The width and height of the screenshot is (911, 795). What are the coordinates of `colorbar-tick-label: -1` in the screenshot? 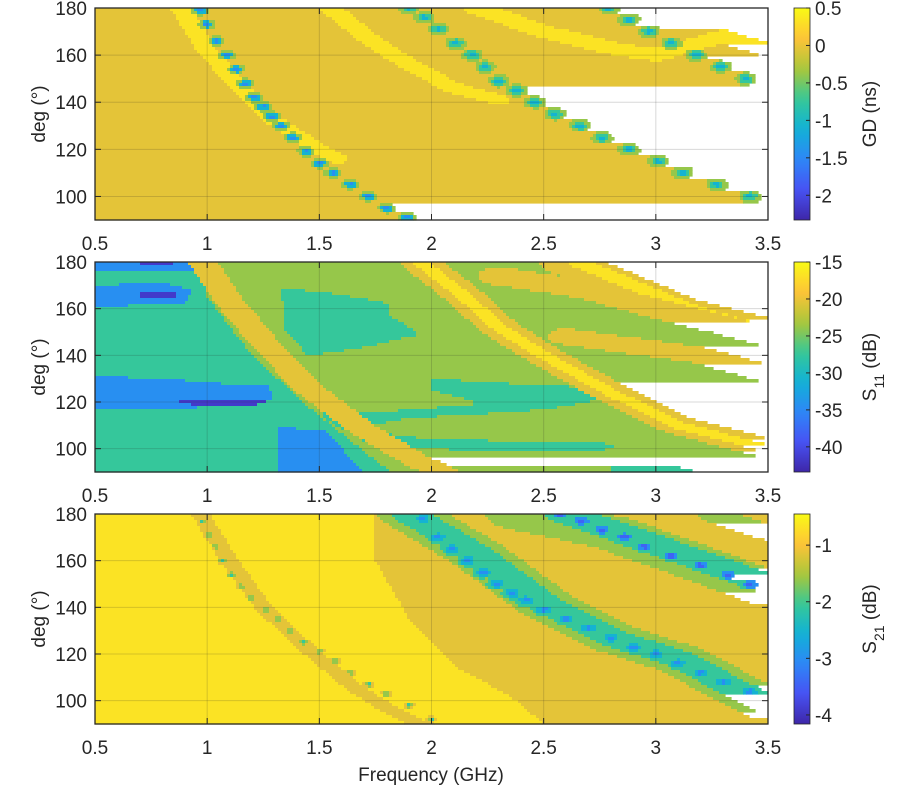 It's located at (823, 121).